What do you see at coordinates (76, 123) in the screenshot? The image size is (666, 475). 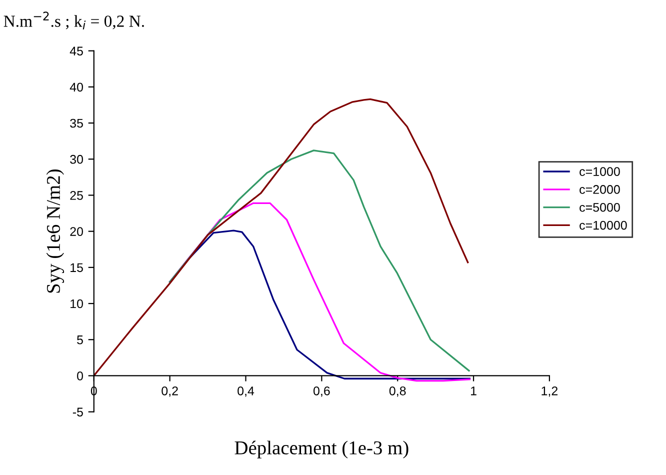 I see `y-tick-label: 35` at bounding box center [76, 123].